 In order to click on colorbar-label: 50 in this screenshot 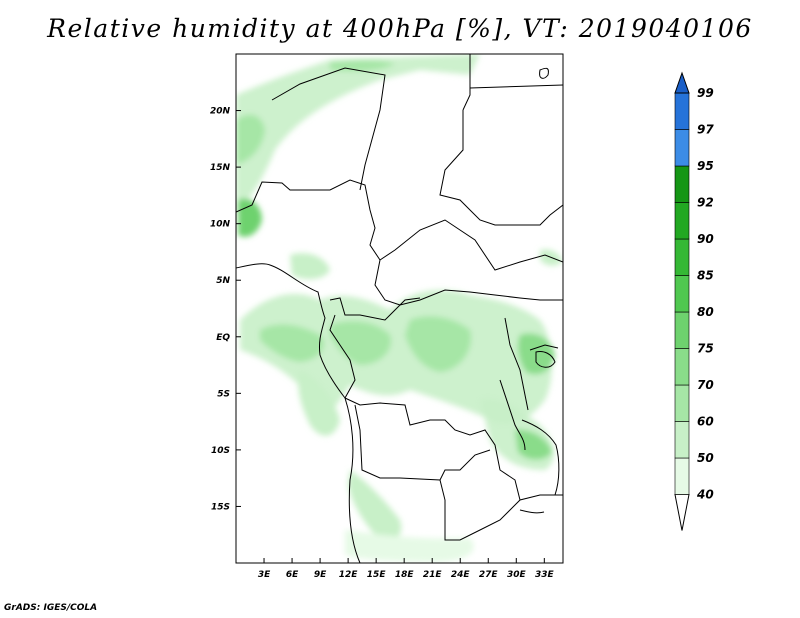, I will do `click(705, 458)`.